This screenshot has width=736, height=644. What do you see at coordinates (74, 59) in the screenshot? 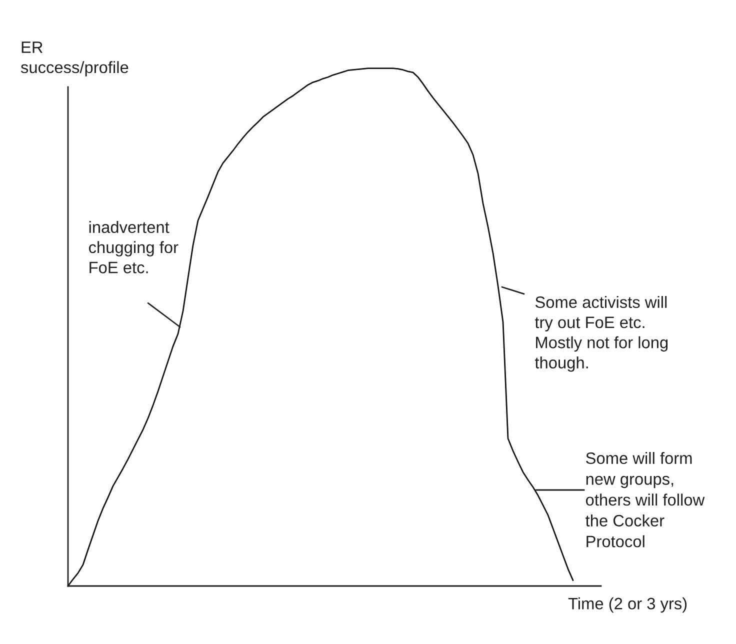
I see `y-axis-title: ER success/profile` at bounding box center [74, 59].